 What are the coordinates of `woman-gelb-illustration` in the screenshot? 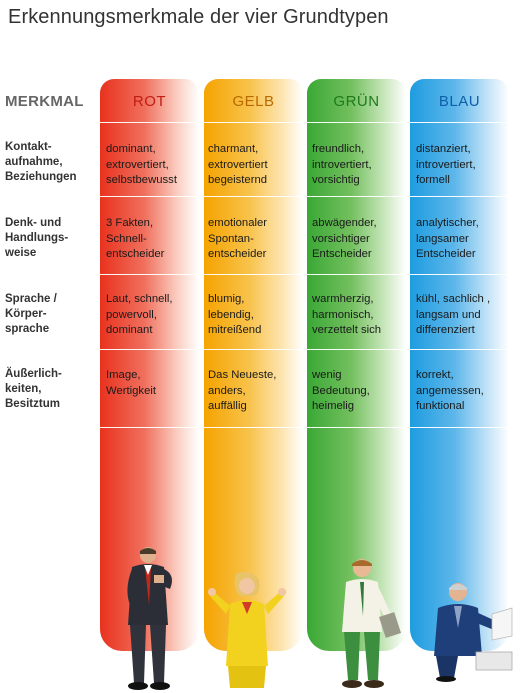 It's located at (247, 629).